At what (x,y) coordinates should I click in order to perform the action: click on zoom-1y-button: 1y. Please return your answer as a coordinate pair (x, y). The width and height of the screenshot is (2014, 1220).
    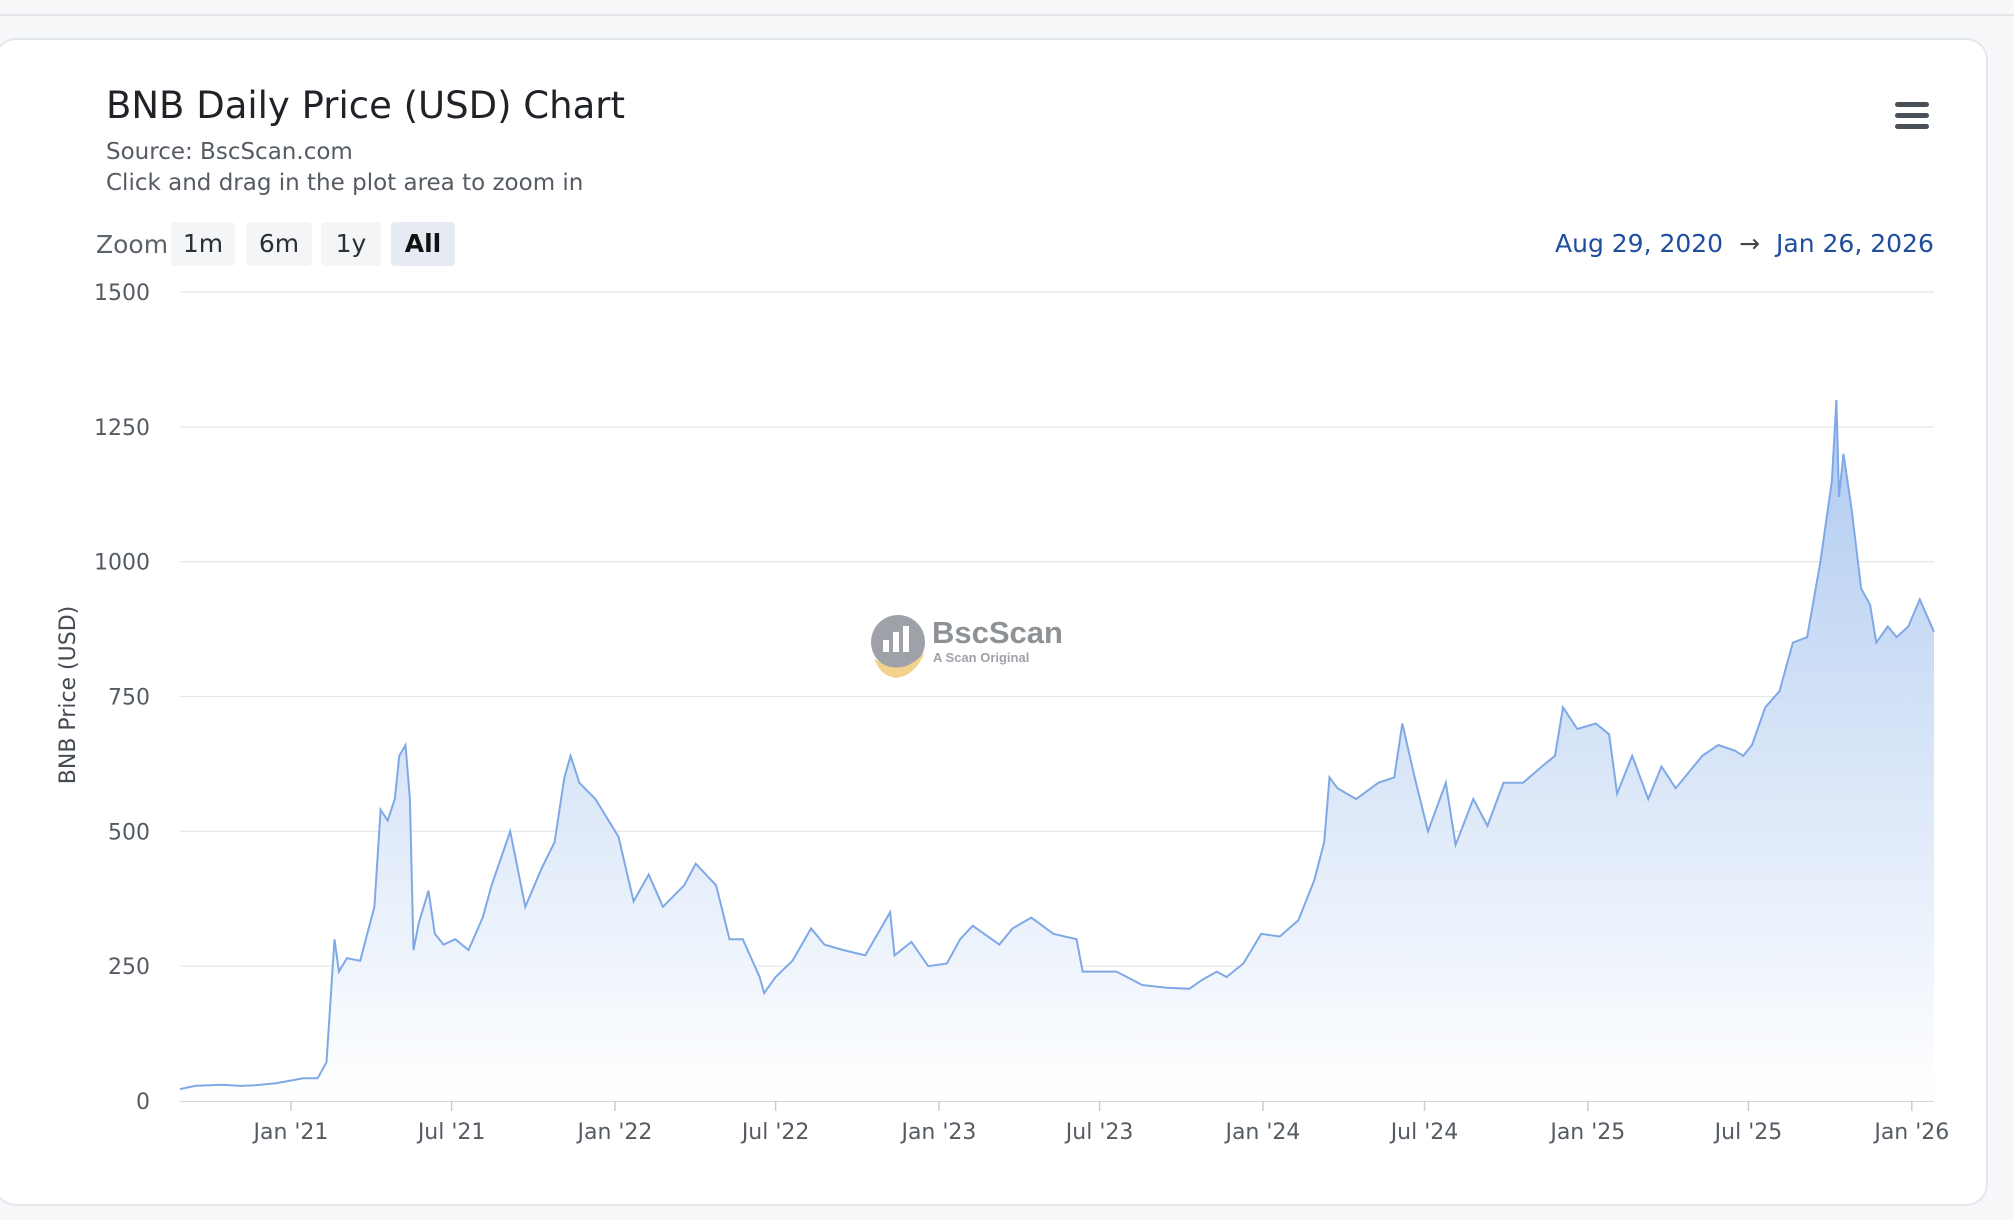
    Looking at the image, I should click on (351, 244).